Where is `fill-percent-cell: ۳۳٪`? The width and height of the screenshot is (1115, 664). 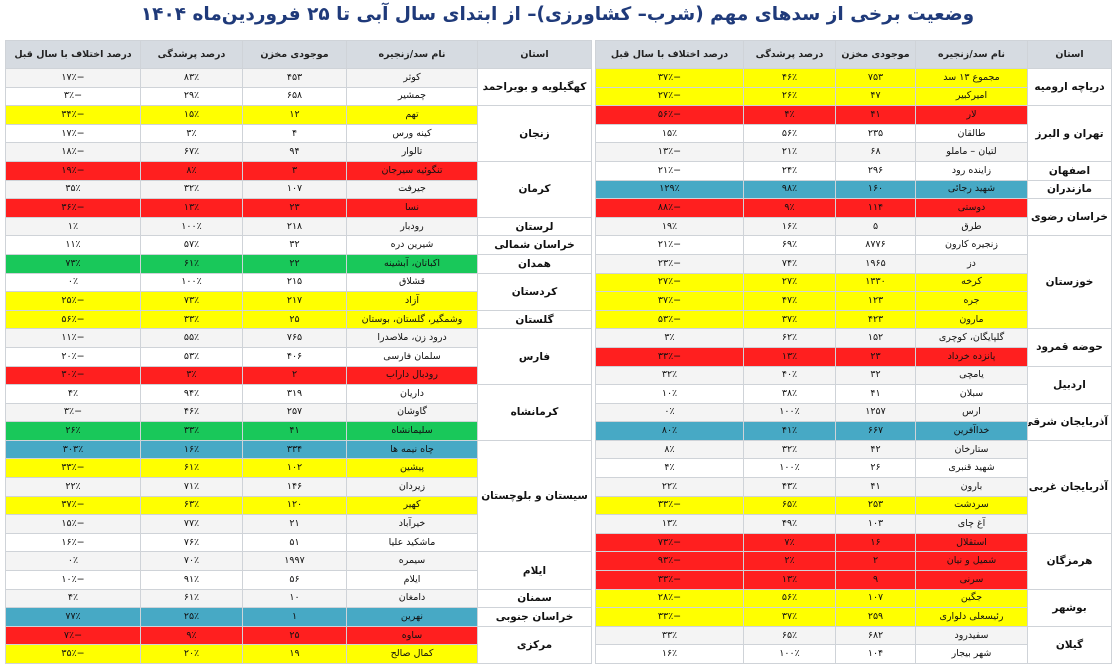
fill-percent-cell: ۳۳٪ is located at coordinates (191, 319).